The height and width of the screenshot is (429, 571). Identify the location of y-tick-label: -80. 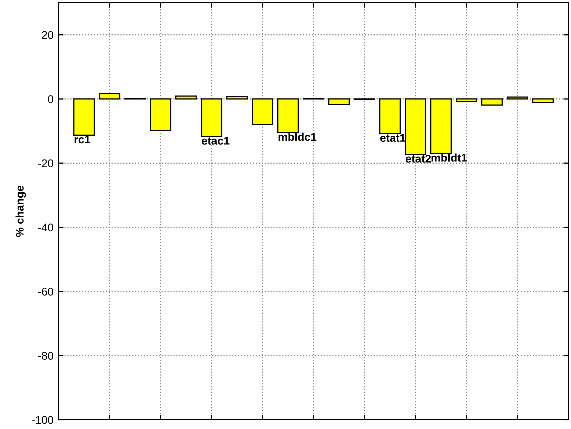
(46, 356).